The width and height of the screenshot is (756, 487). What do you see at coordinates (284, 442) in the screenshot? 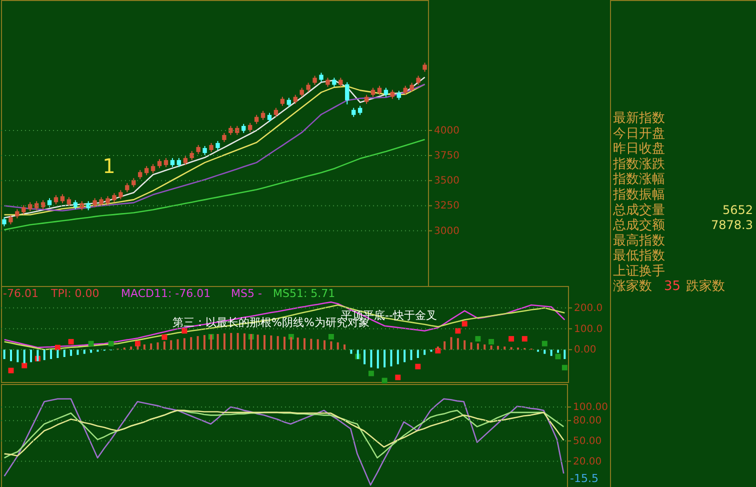
I see `line-series` at bounding box center [284, 442].